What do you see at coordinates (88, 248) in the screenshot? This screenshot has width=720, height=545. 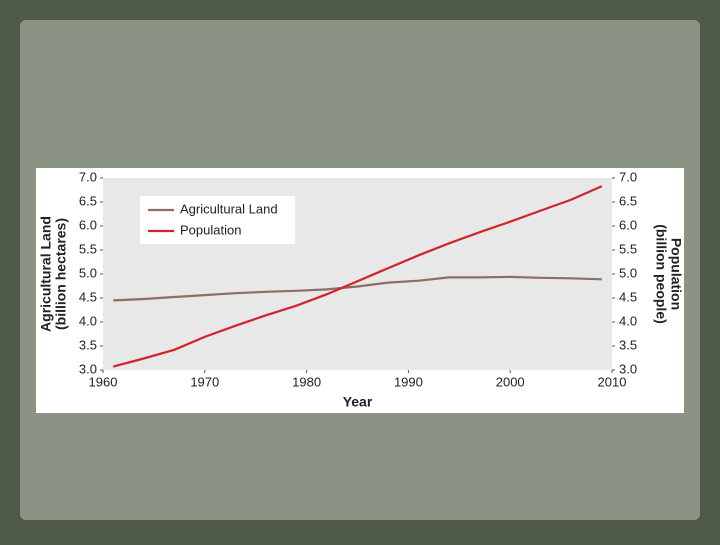 I see `y-tick-label: 5.5` at bounding box center [88, 248].